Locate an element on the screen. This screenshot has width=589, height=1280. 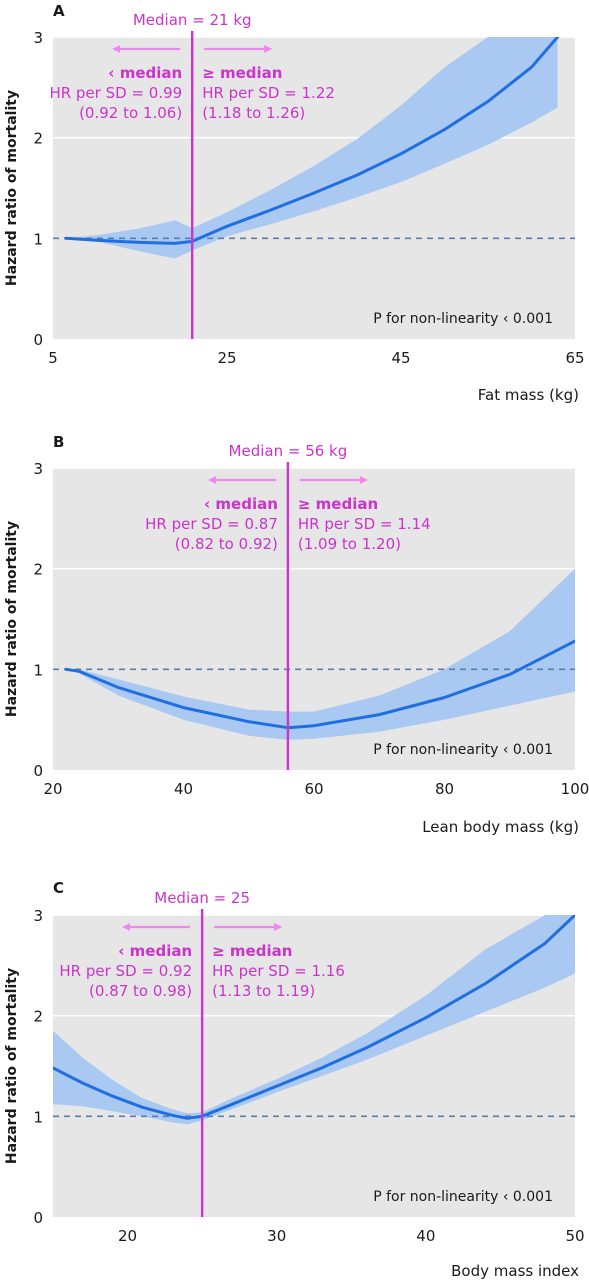
panel-label: A is located at coordinates (59, 11).